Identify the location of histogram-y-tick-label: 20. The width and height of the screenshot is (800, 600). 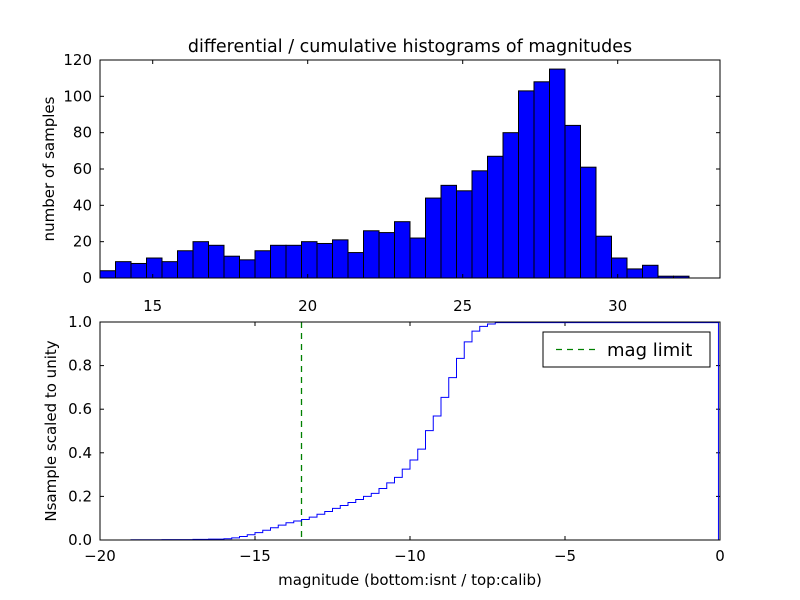
(82, 242).